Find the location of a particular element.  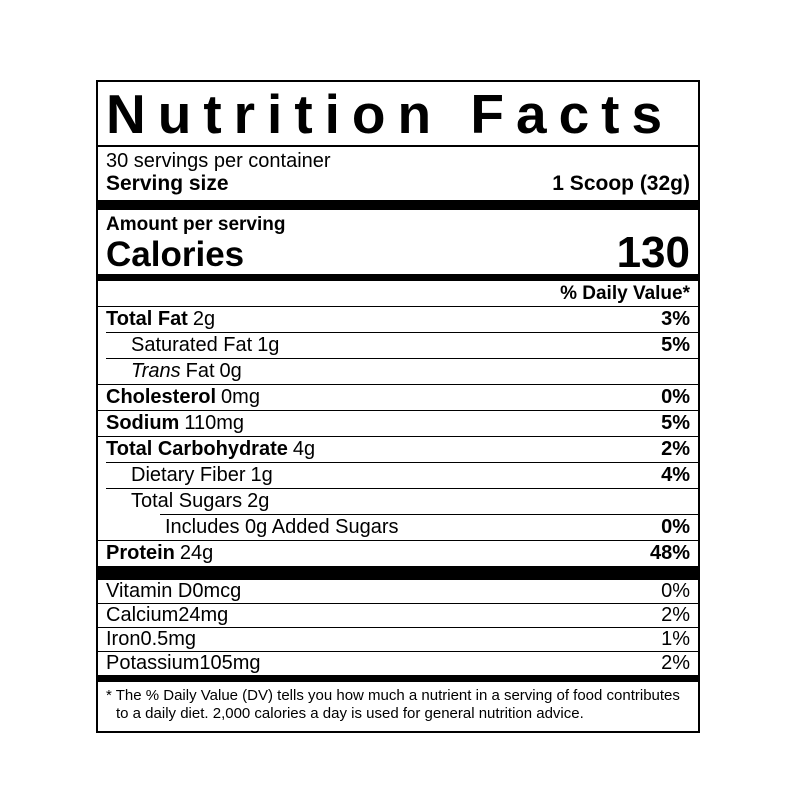

vitamin-row-iron: Iron0.5mg 1% is located at coordinates (398, 639).